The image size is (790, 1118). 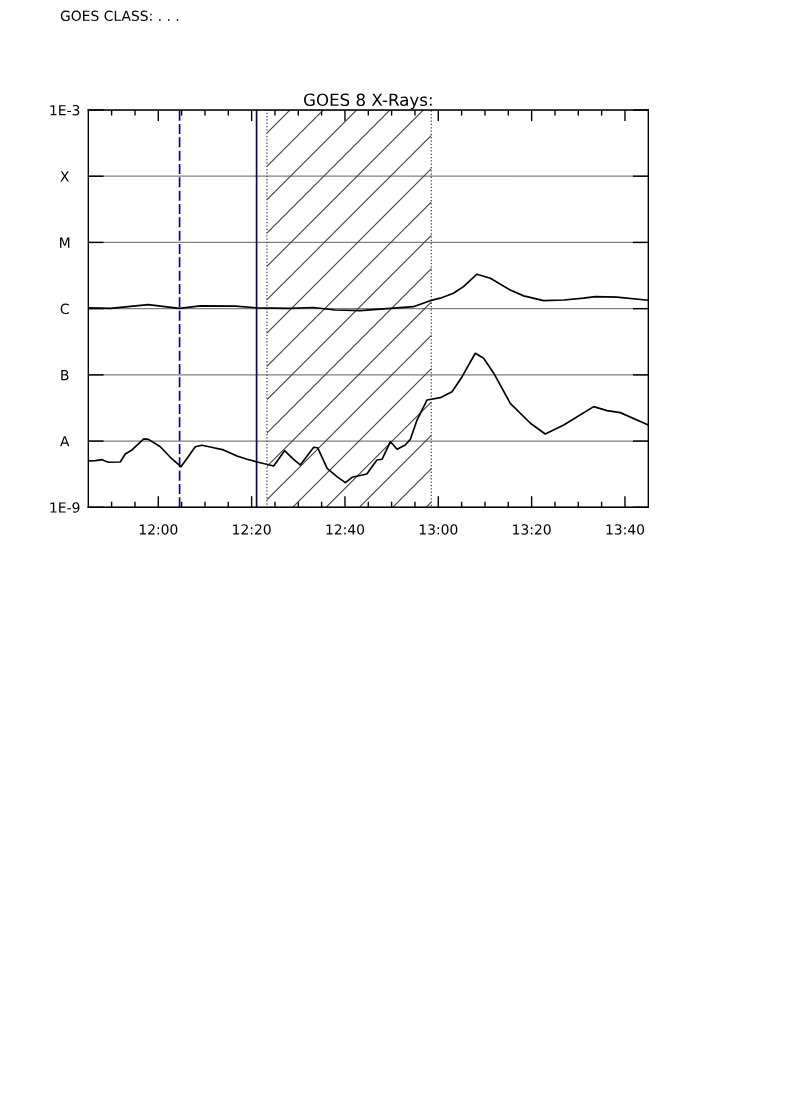 What do you see at coordinates (65, 242) in the screenshot?
I see `y-tick-label: M` at bounding box center [65, 242].